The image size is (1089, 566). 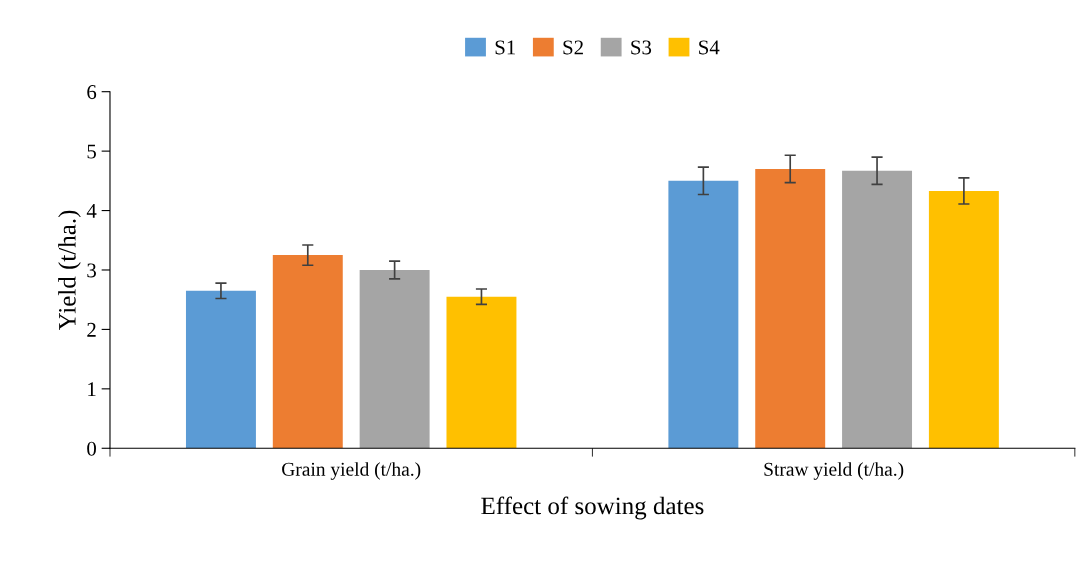 What do you see at coordinates (92, 92) in the screenshot?
I see `y-tick-label: 6` at bounding box center [92, 92].